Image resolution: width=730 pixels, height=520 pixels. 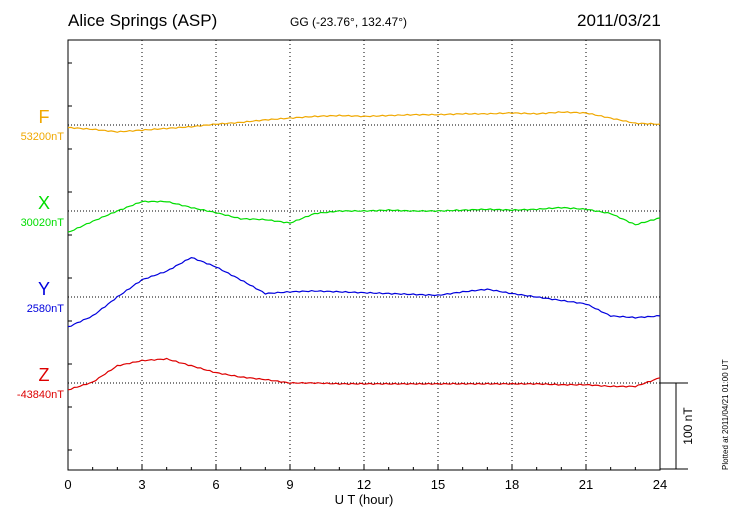 What do you see at coordinates (364, 499) in the screenshot?
I see `x-axis-label: U T (hour)` at bounding box center [364, 499].